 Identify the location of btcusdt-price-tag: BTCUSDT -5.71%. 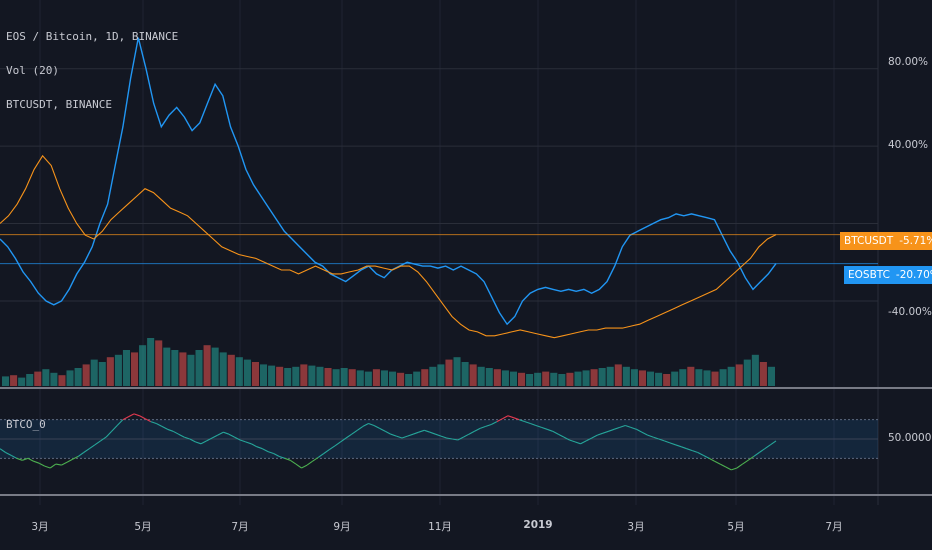
(886, 241).